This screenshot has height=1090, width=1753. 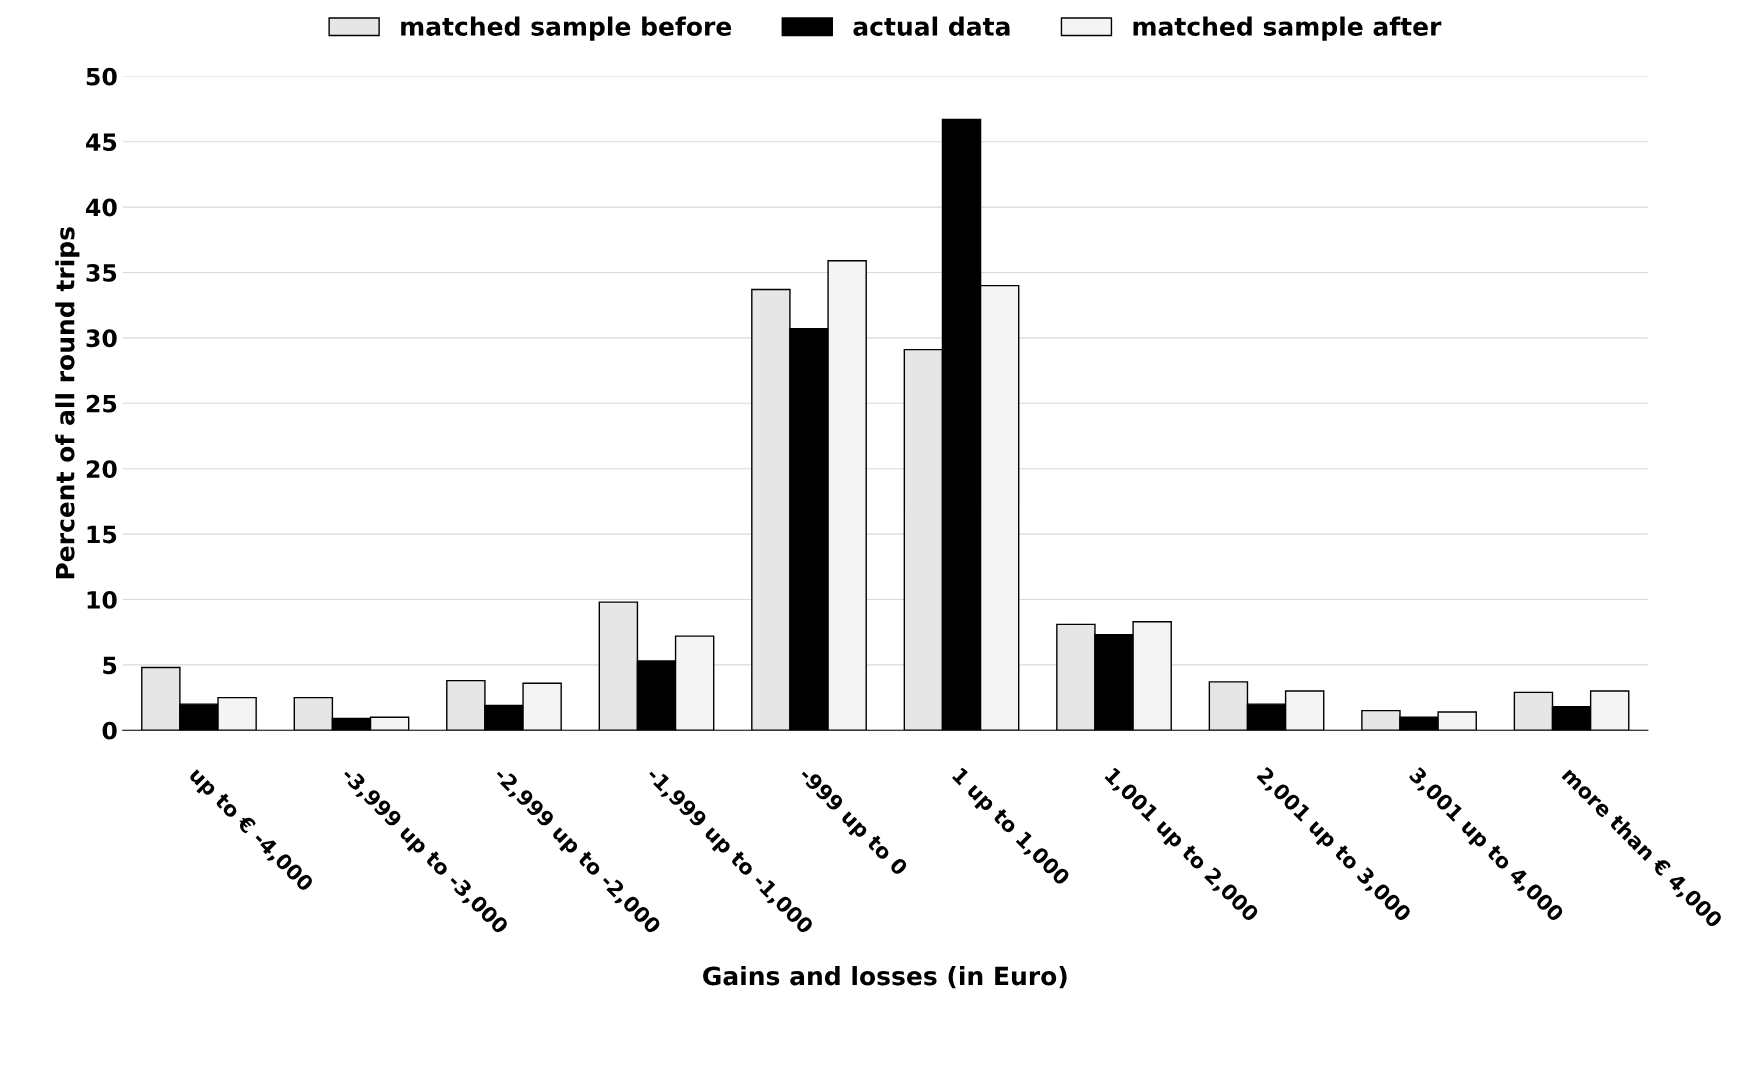 What do you see at coordinates (102, 599) in the screenshot?
I see `y-tick-label: 10` at bounding box center [102, 599].